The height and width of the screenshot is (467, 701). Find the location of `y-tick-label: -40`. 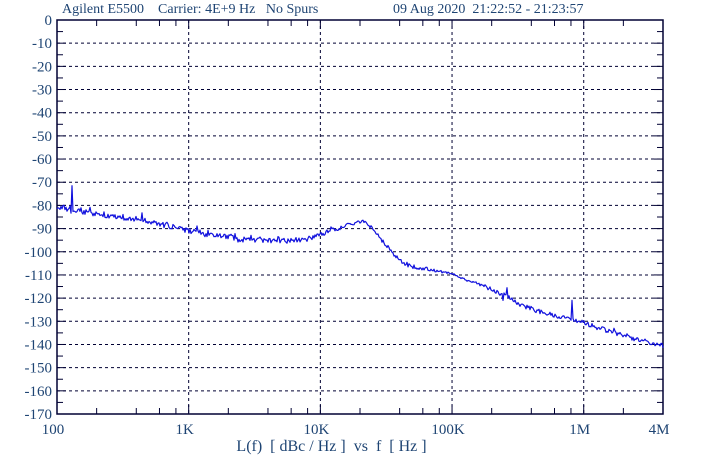

y-tick-label: -40 is located at coordinates (42, 114).